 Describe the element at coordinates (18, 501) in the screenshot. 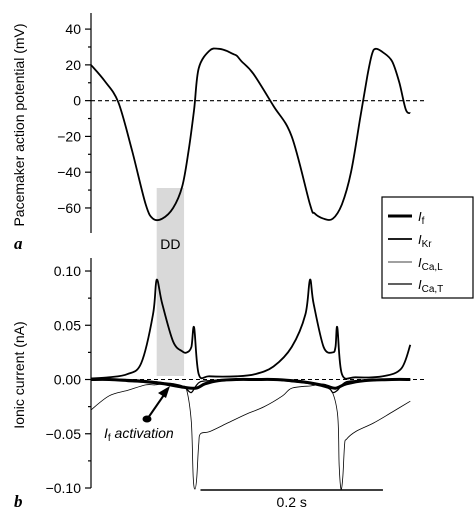

I see `panel-b-label: b` at that location.